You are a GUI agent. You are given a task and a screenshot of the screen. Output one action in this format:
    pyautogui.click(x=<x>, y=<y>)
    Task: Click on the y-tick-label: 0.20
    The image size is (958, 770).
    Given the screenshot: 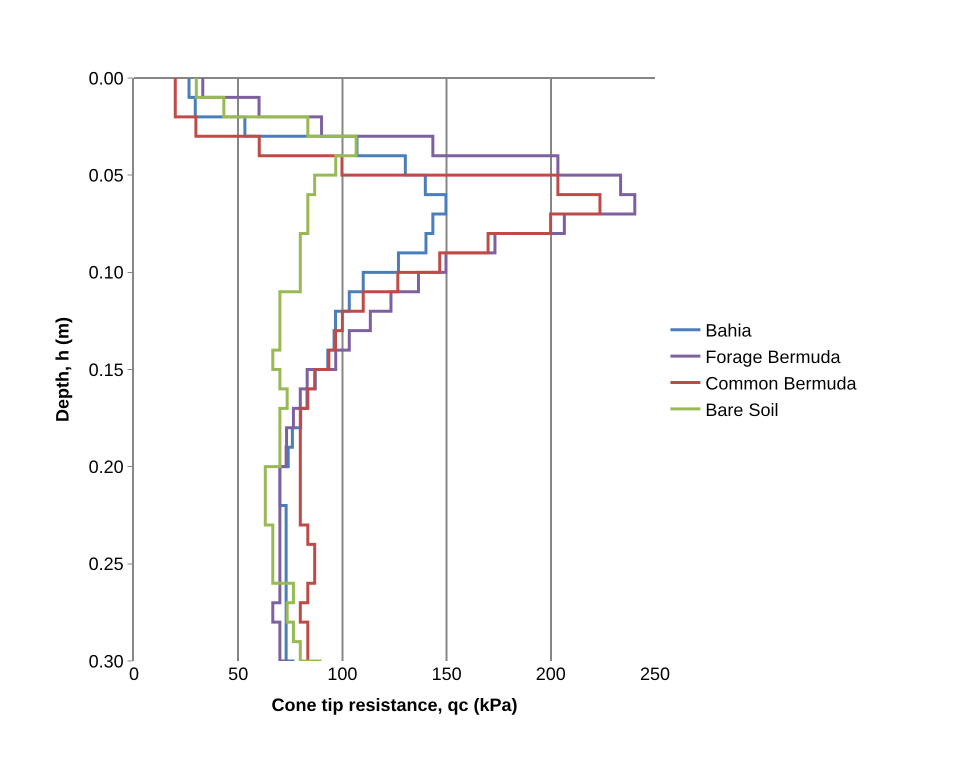 What is the action you would take?
    pyautogui.click(x=106, y=466)
    